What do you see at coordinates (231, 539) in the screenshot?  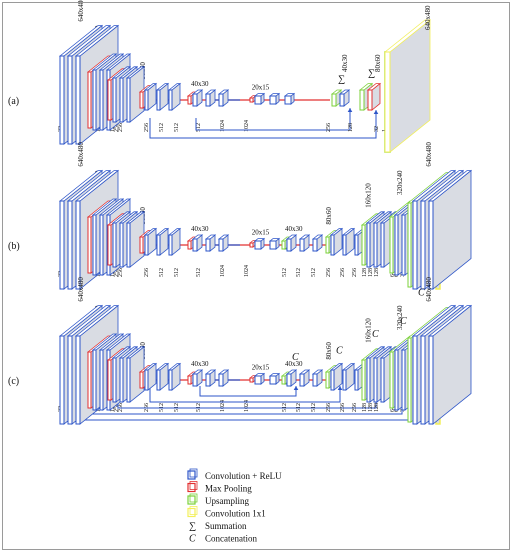 I see `legend-label: Concatenation` at bounding box center [231, 539].